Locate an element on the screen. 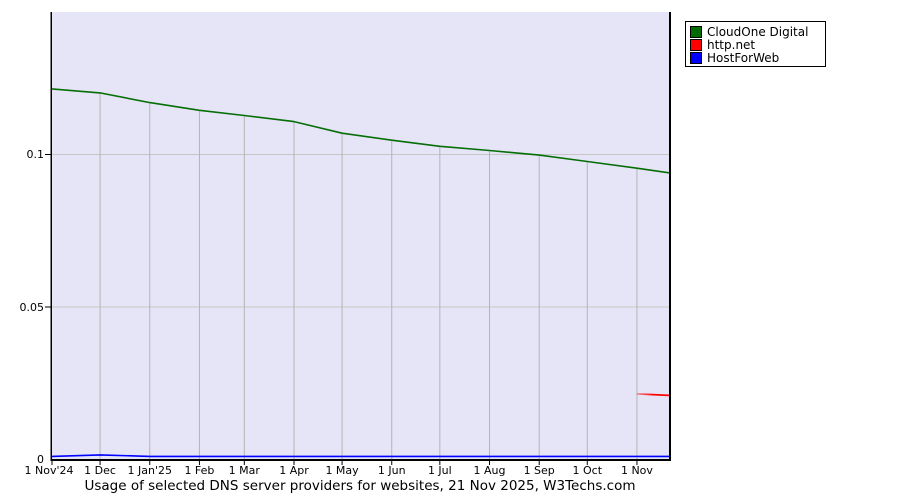 This screenshot has width=900, height=500. y-axis-label: 0.1 is located at coordinates (35, 154).